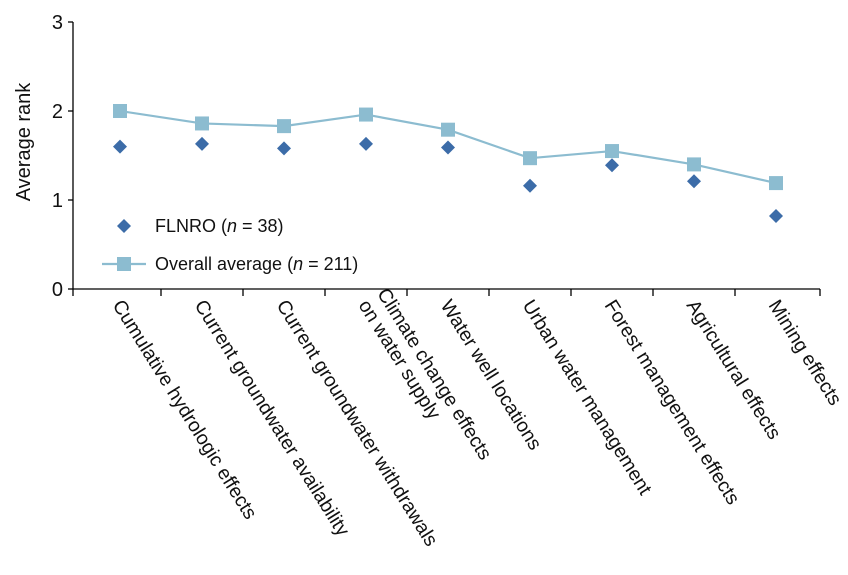 Image resolution: width=848 pixels, height=575 pixels. I want to click on svg-text: Forest management effects, so click(672, 402).